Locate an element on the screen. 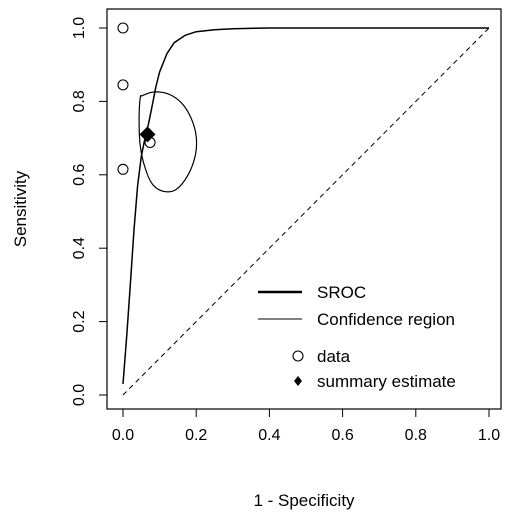 This screenshot has height=512, width=508. y-tick-label: 0.0 is located at coordinates (79, 395).